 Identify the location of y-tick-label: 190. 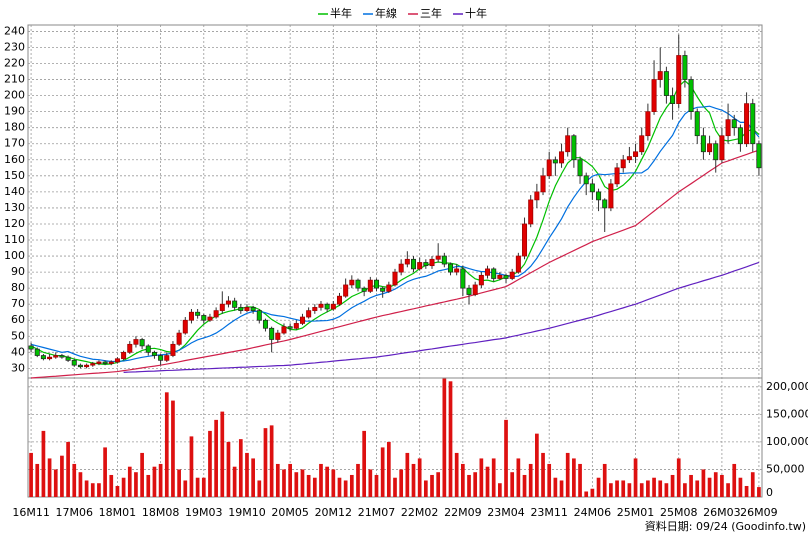
(14, 111).